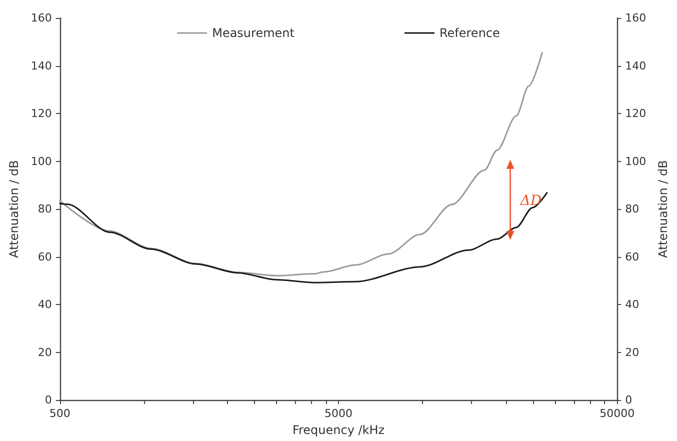 This screenshot has width=677, height=441. I want to click on y2-tick-label: 0, so click(628, 400).